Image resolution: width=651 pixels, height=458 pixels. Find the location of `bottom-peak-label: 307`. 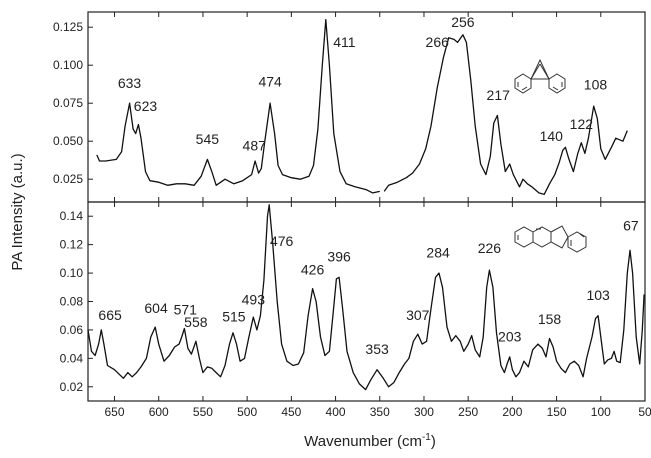

bottom-peak-label: 307 is located at coordinates (418, 315).